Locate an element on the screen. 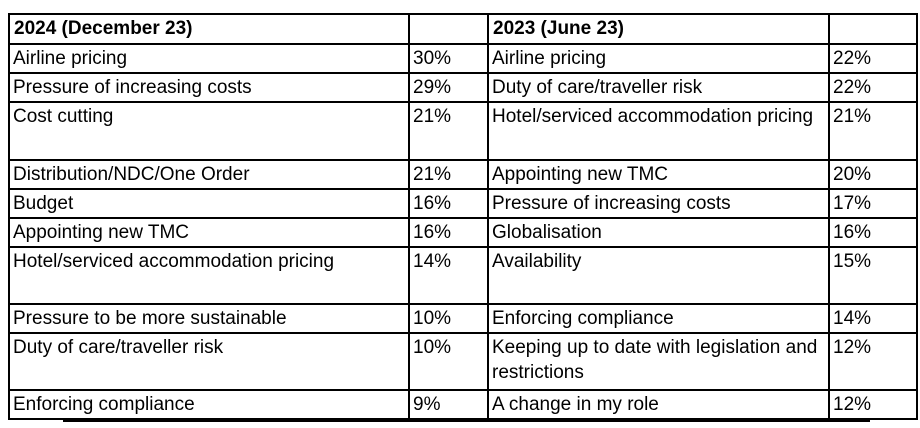 Image resolution: width=920 pixels, height=428 pixels. topic-cell-2024: Pressure to be more sustainable is located at coordinates (209, 318).